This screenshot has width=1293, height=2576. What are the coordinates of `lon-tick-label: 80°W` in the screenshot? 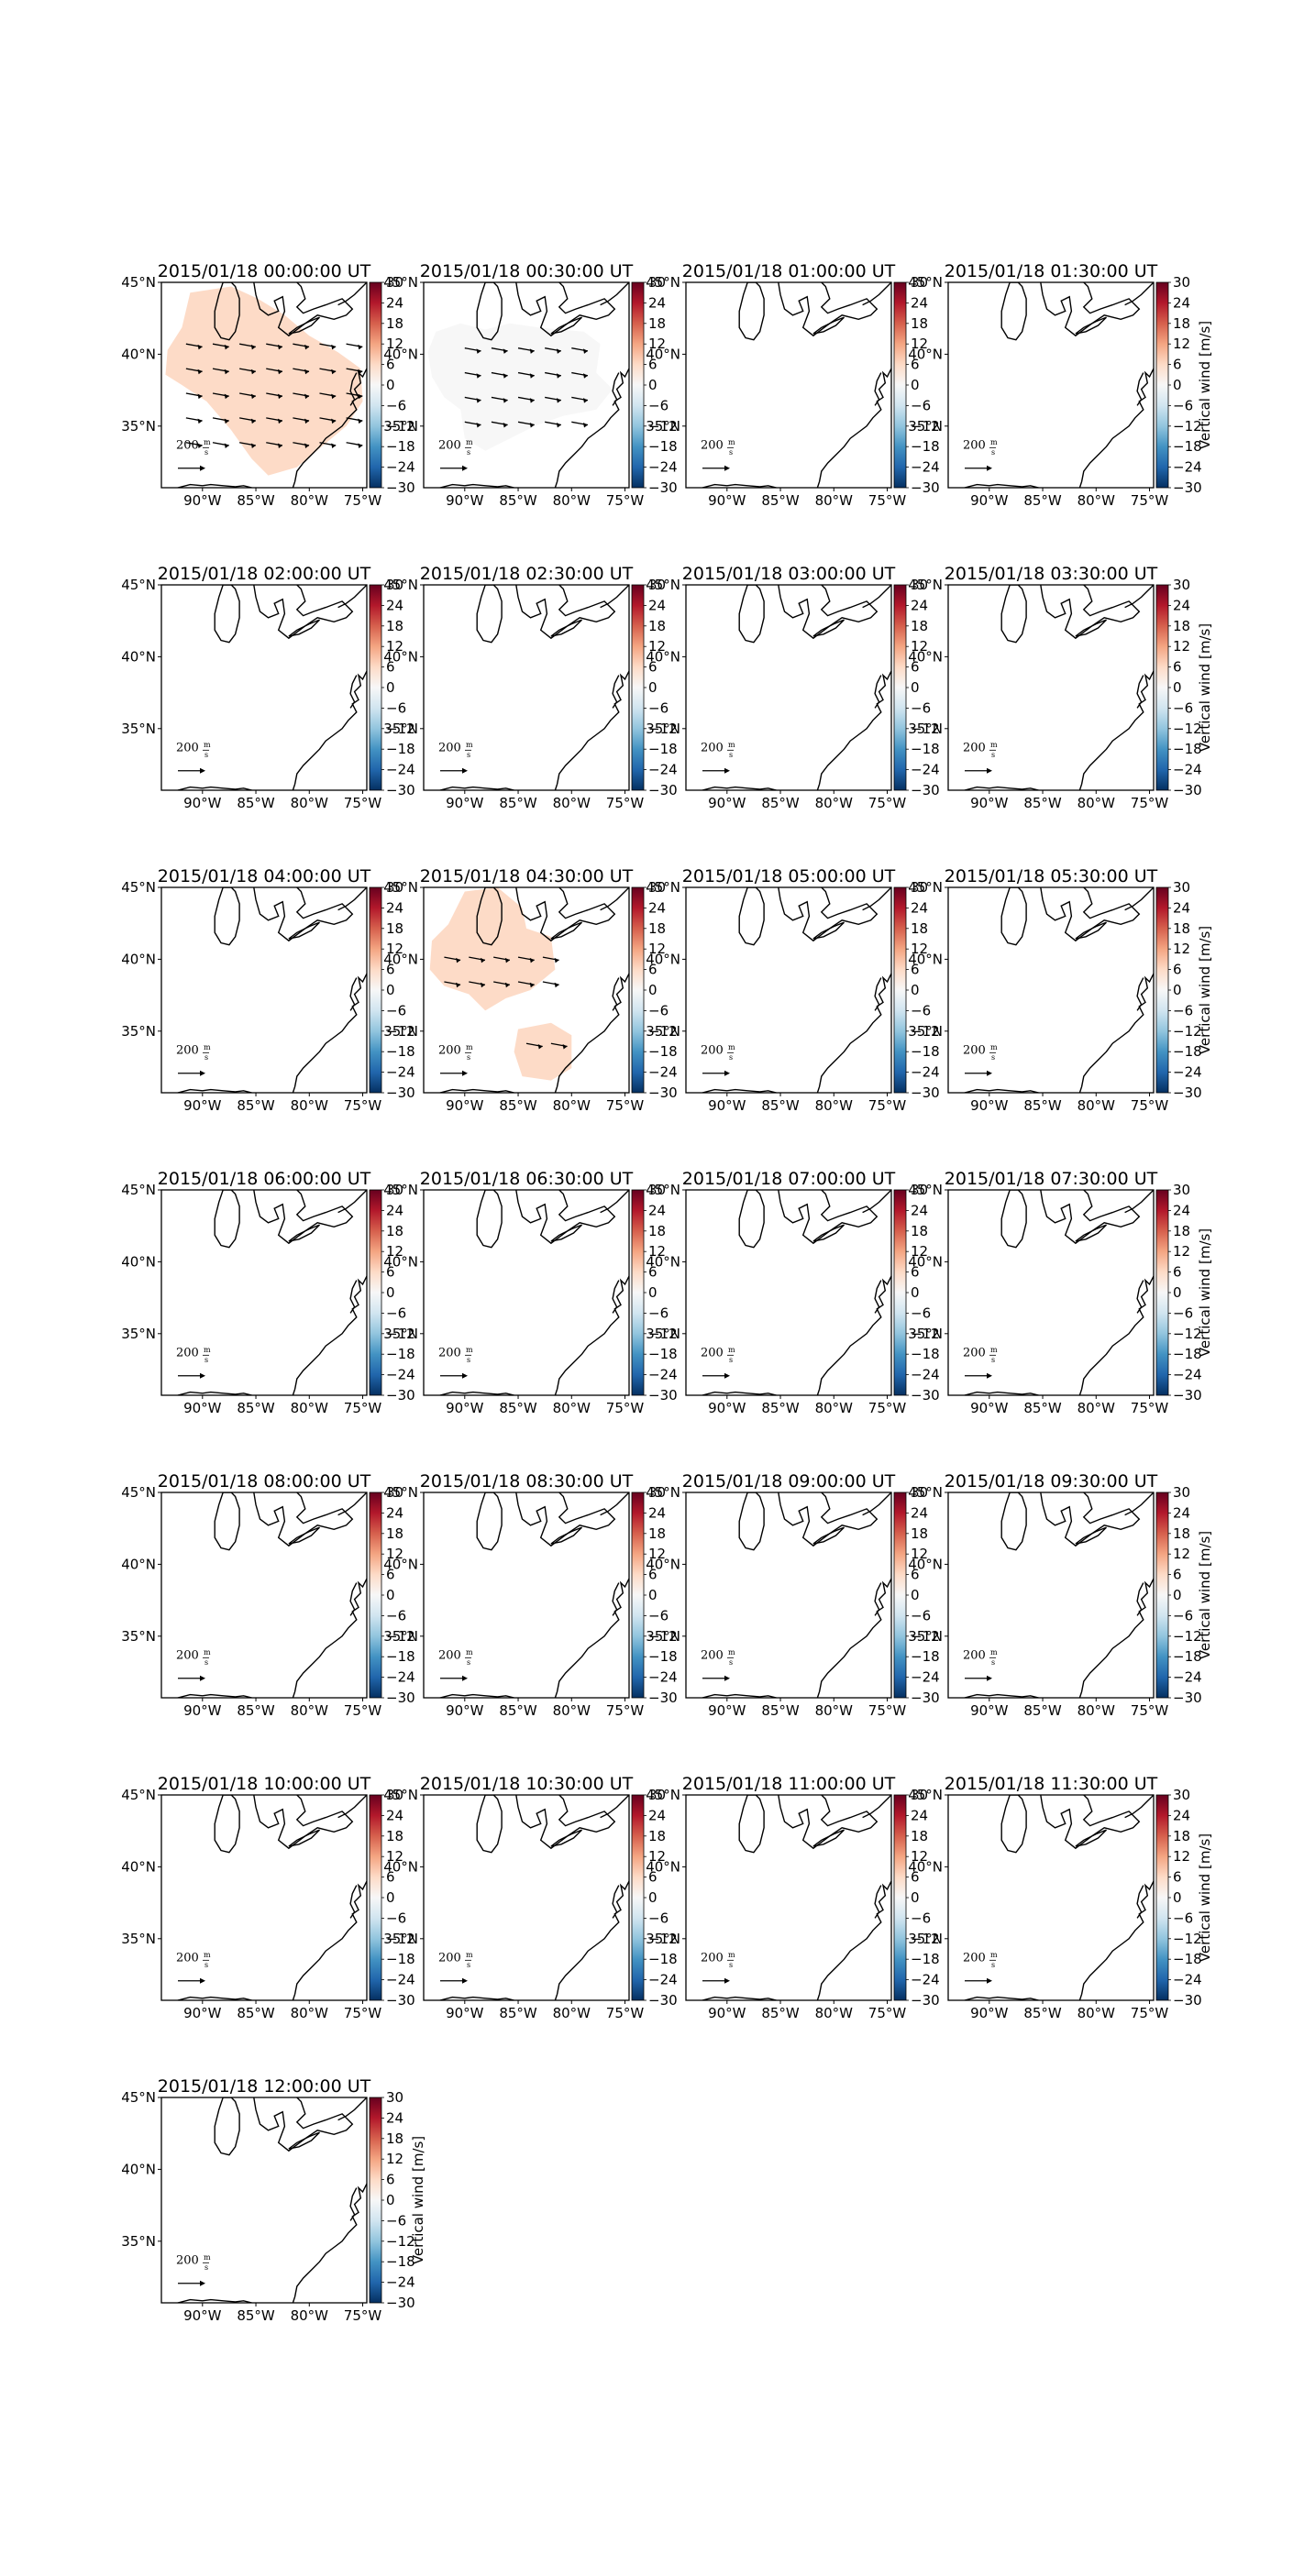 It's located at (310, 2013).